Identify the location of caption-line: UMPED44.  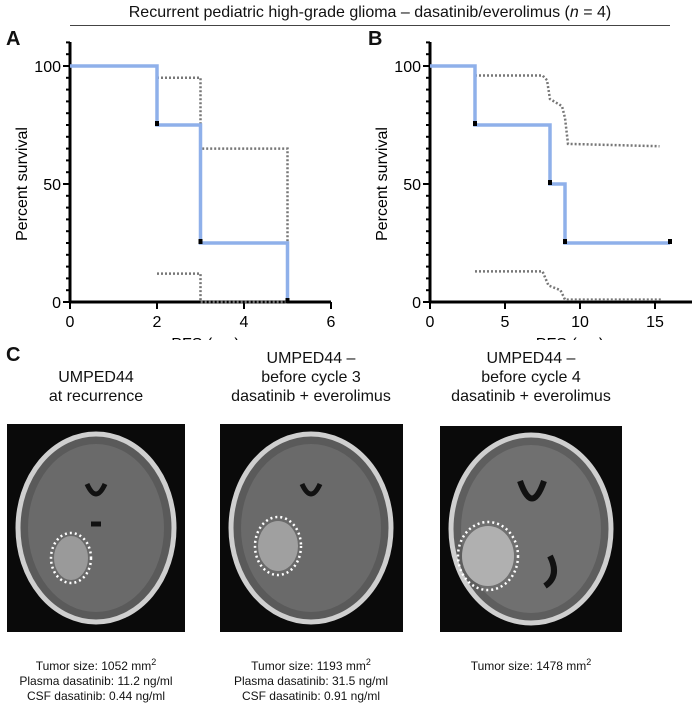
(96, 377).